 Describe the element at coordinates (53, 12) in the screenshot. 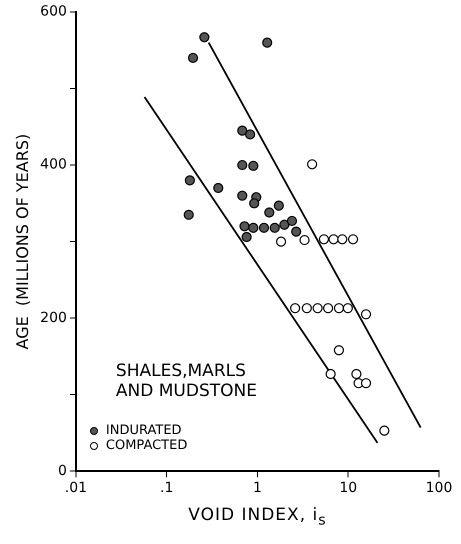

I see `y-tick-label: 600` at that location.